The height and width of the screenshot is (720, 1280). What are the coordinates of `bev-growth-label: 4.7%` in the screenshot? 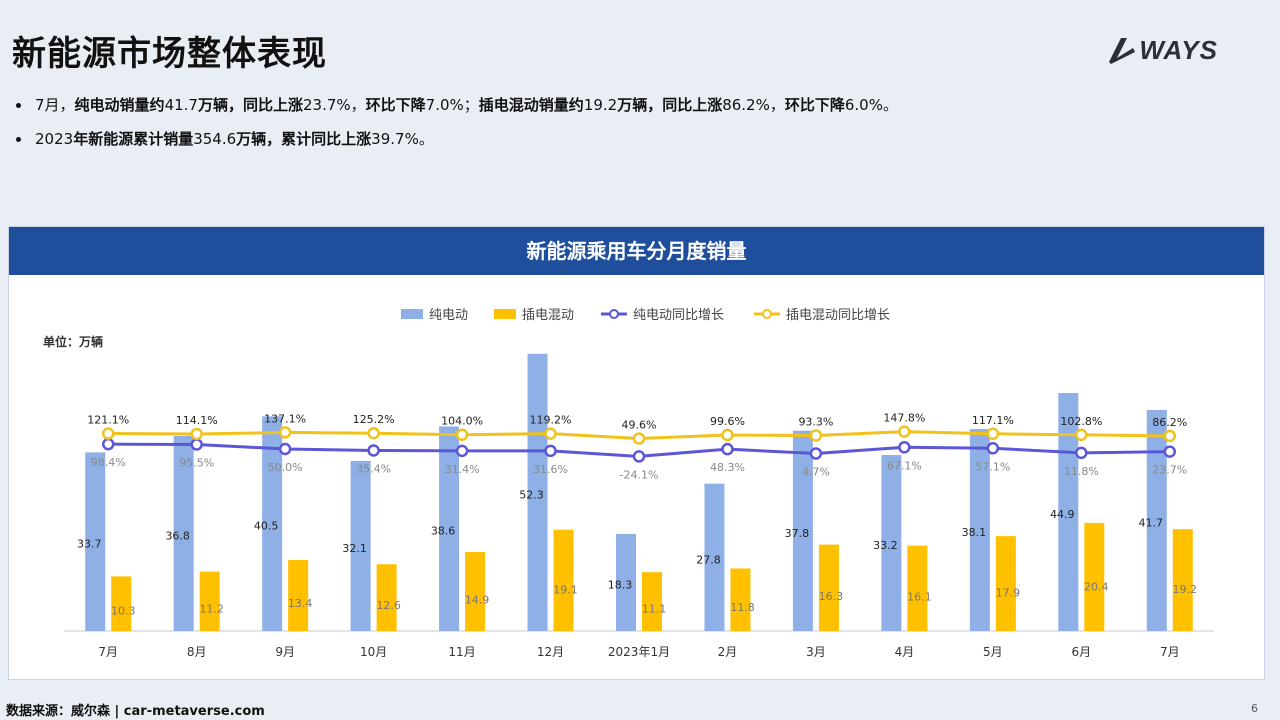 It's located at (816, 472).